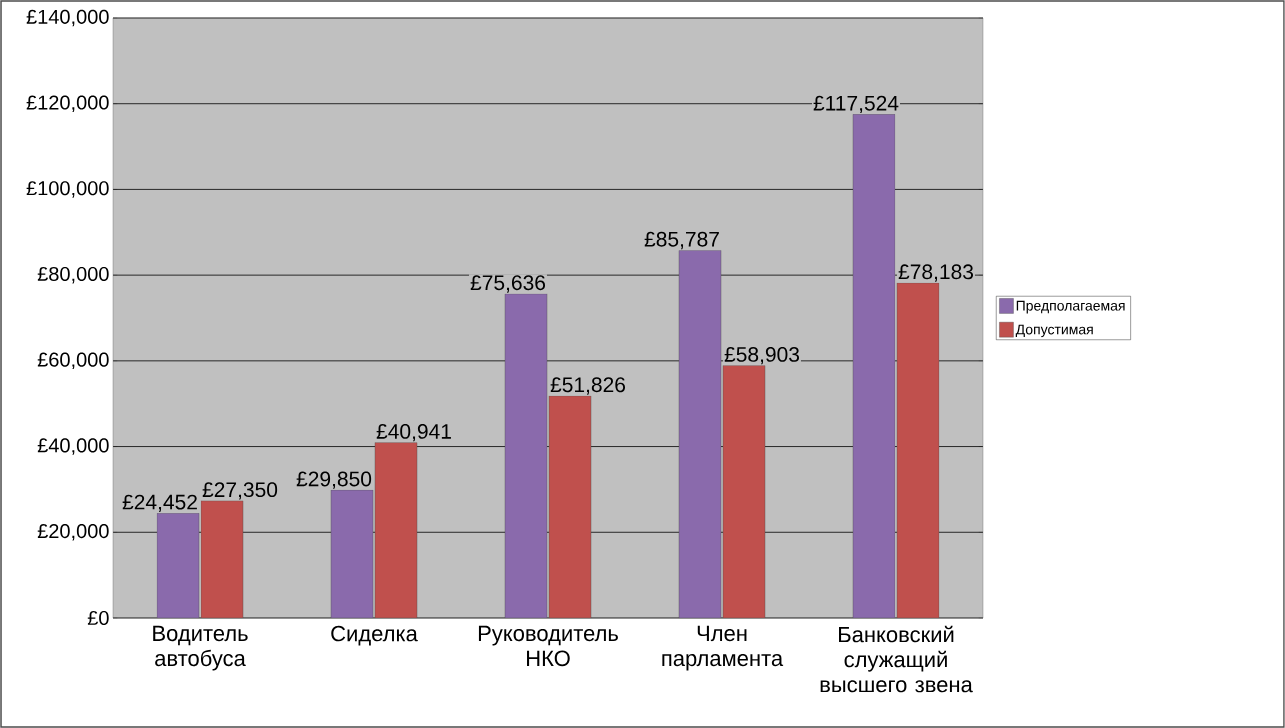  I want to click on y-tick-label: £20,000, so click(73, 532).